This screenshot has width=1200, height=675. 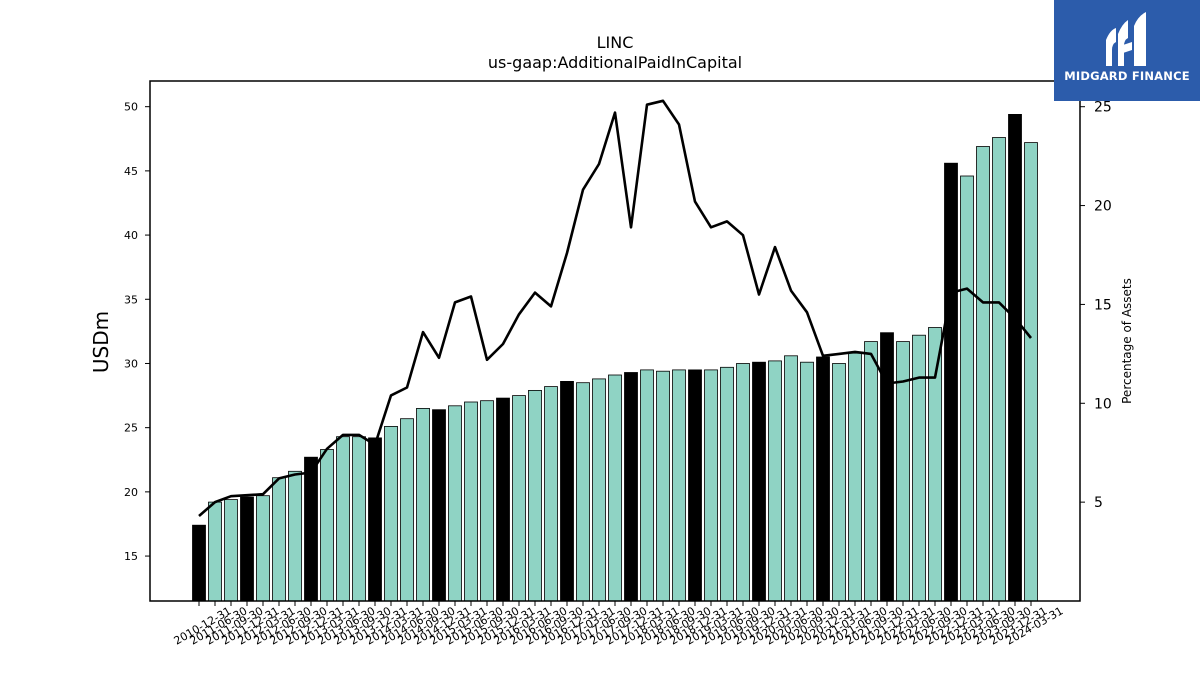 What do you see at coordinates (137, 332) in the screenshot?
I see `y-axis-left: 15 20 25 30 35 40 45 50` at bounding box center [137, 332].